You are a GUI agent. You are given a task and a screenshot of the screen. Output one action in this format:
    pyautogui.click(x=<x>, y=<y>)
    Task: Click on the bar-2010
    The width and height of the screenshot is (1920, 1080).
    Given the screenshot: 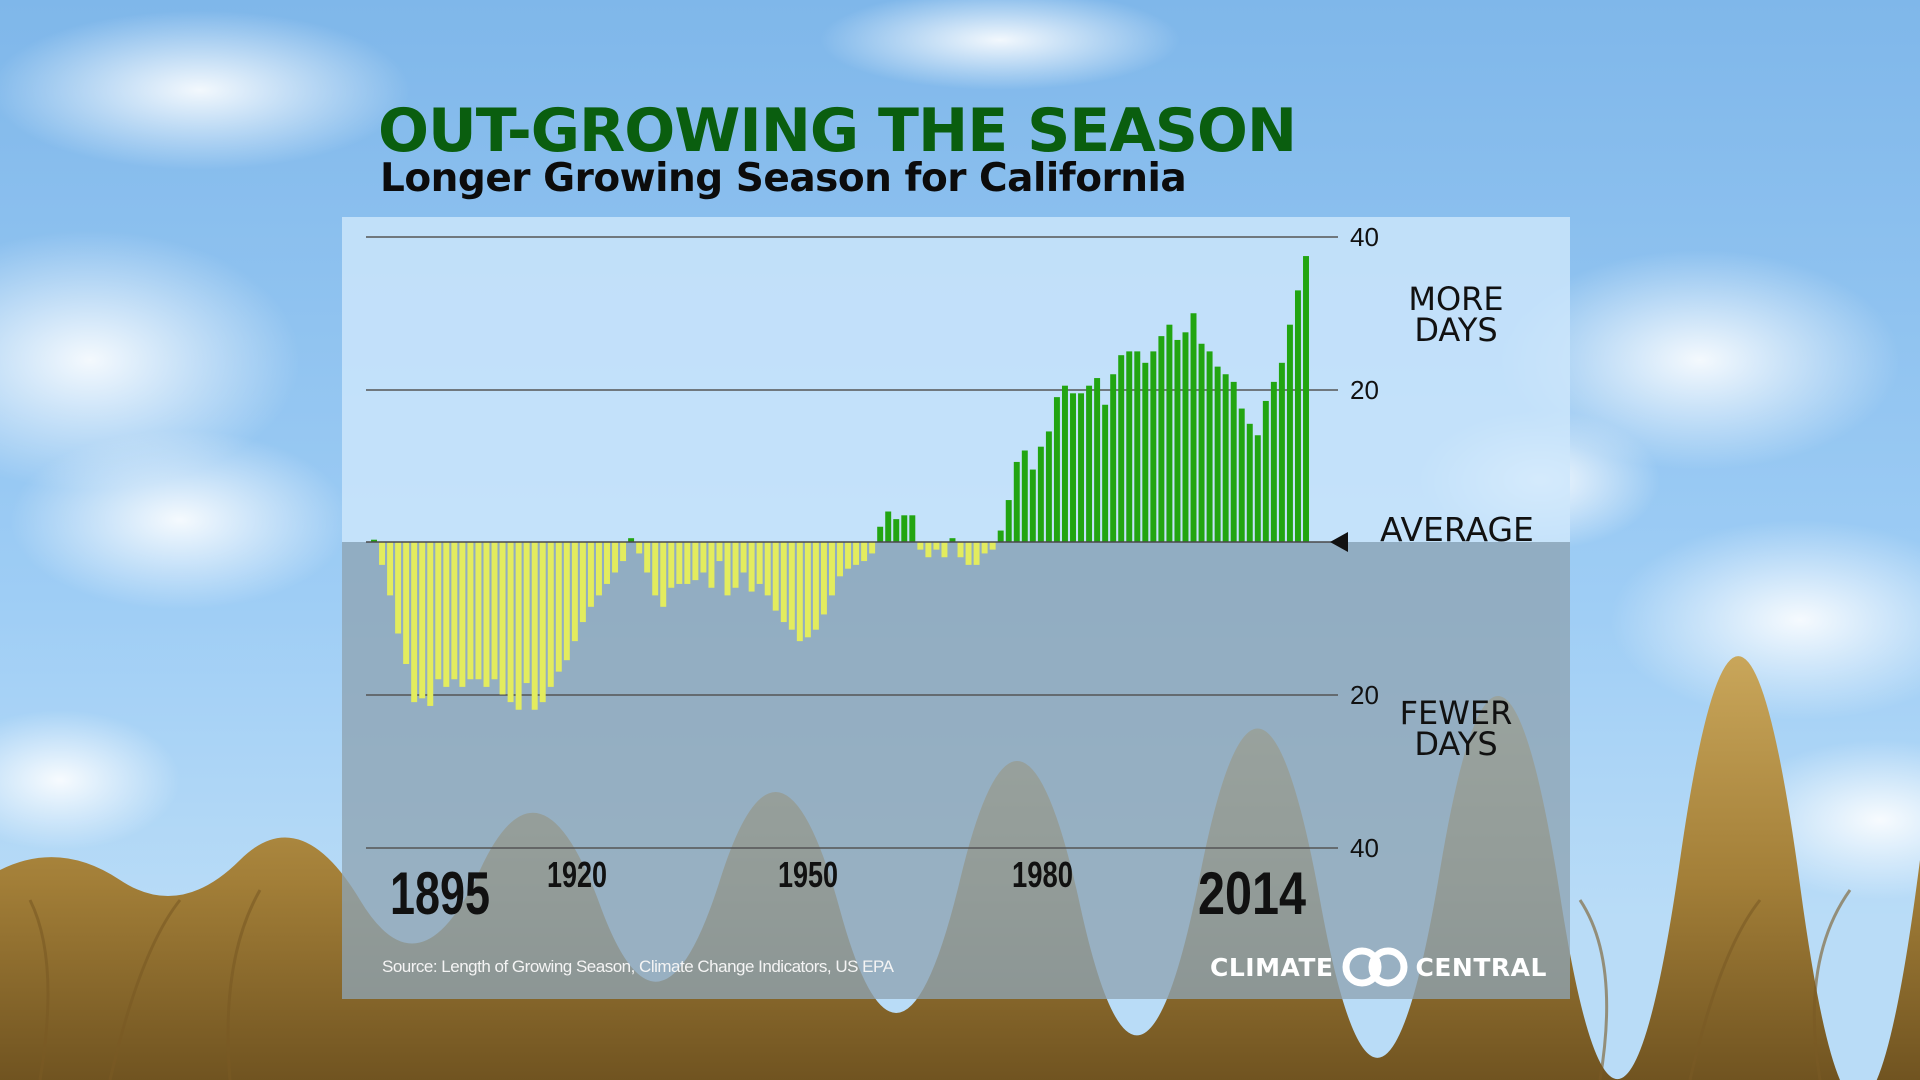 What is the action you would take?
    pyautogui.click(x=1297, y=416)
    